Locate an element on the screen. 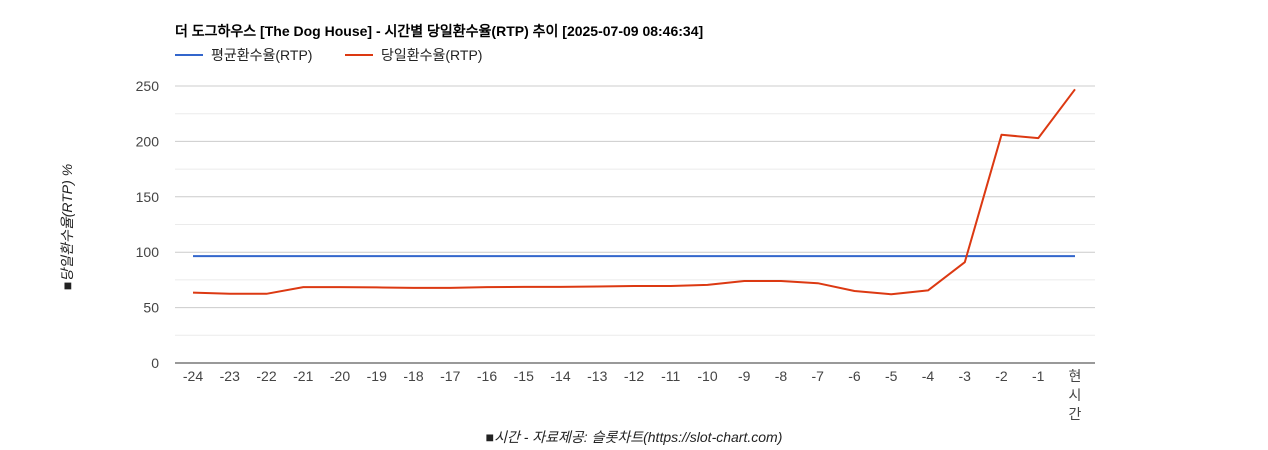  x-tick-label: -2 is located at coordinates (1001, 376).